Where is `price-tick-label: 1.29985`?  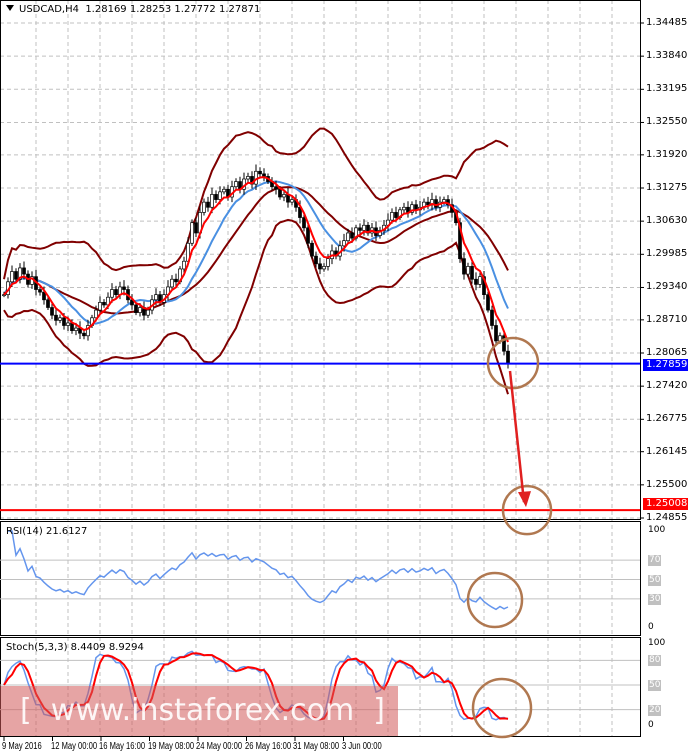 price-tick-label: 1.29985 is located at coordinates (667, 254).